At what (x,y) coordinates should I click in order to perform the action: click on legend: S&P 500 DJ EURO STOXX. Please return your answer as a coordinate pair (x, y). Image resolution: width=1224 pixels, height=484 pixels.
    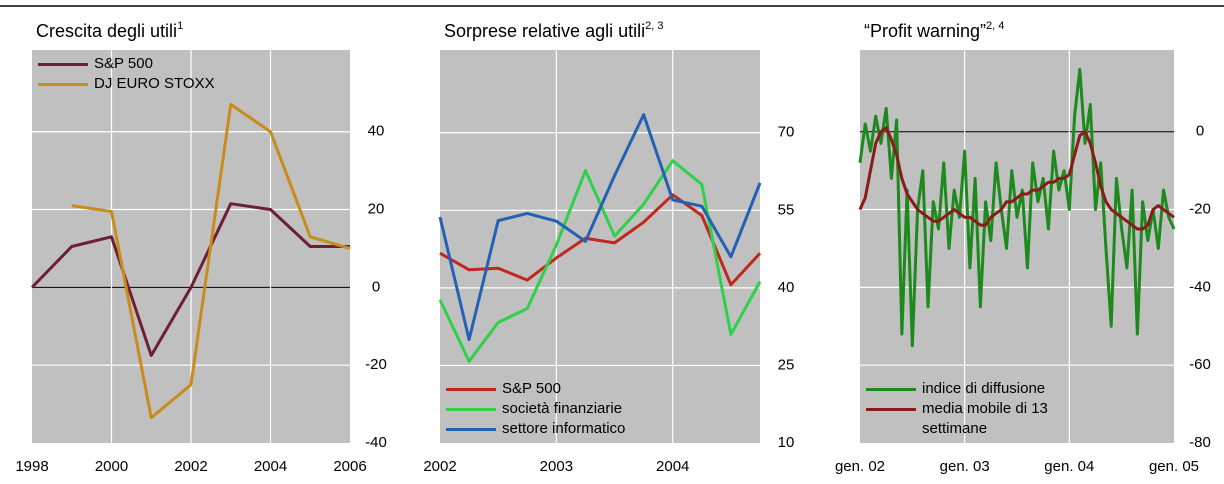
    Looking at the image, I should click on (163, 114).